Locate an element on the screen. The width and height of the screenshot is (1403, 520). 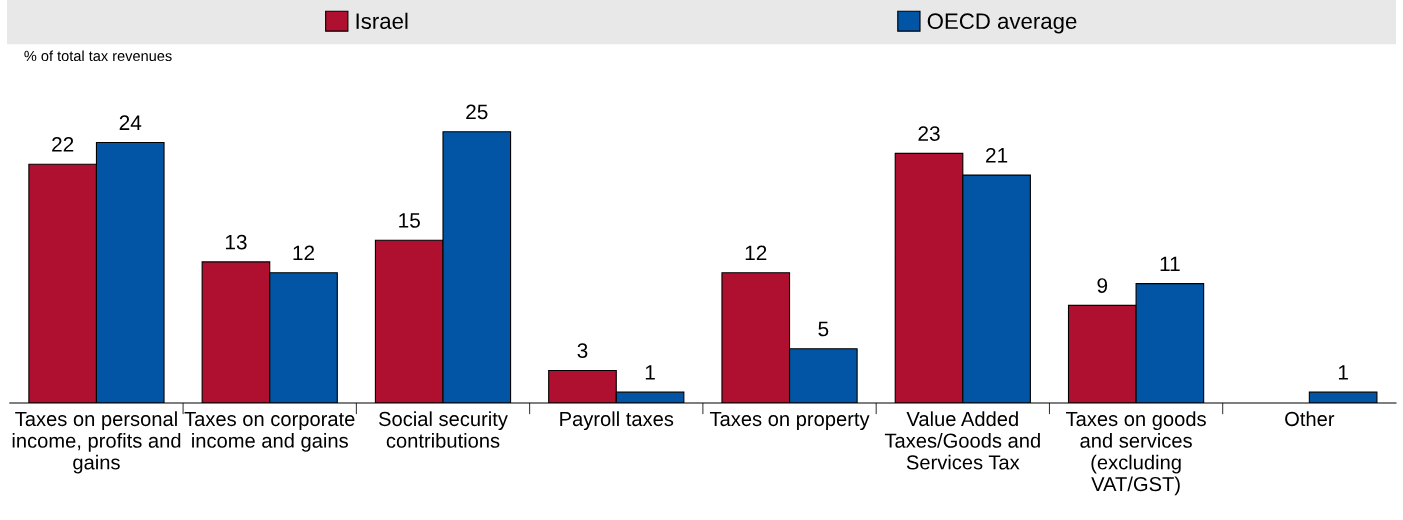
y-axis-title: % of total tax revenues is located at coordinates (98, 56).